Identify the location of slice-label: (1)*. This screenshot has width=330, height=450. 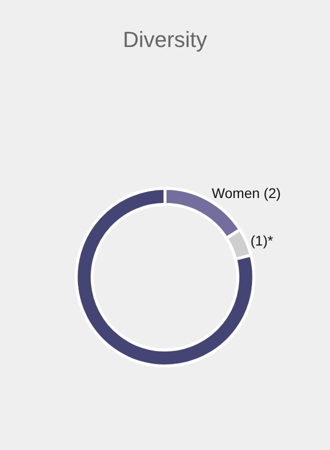
(262, 240).